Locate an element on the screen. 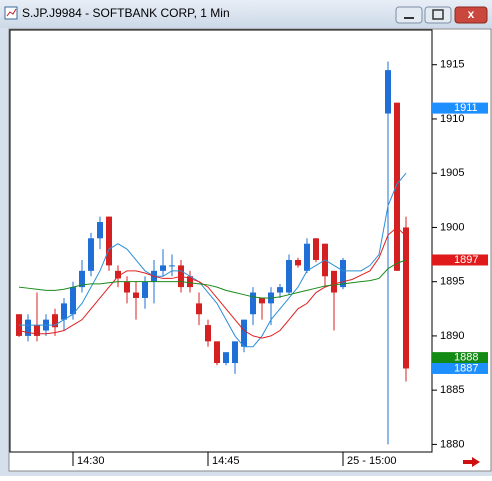  y-tick-label: 1895 is located at coordinates (452, 282).